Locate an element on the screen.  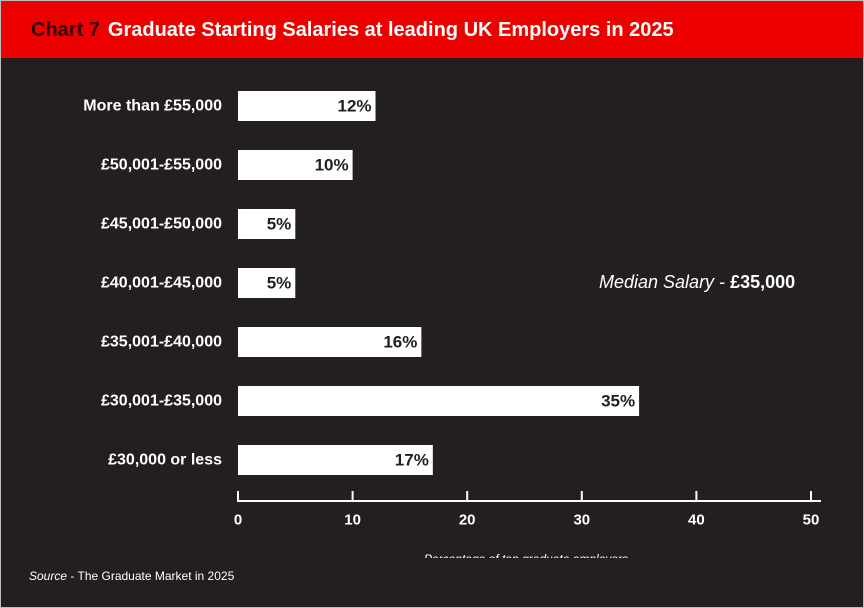
source-text: The Graduate Market in 2025 is located at coordinates (156, 576).